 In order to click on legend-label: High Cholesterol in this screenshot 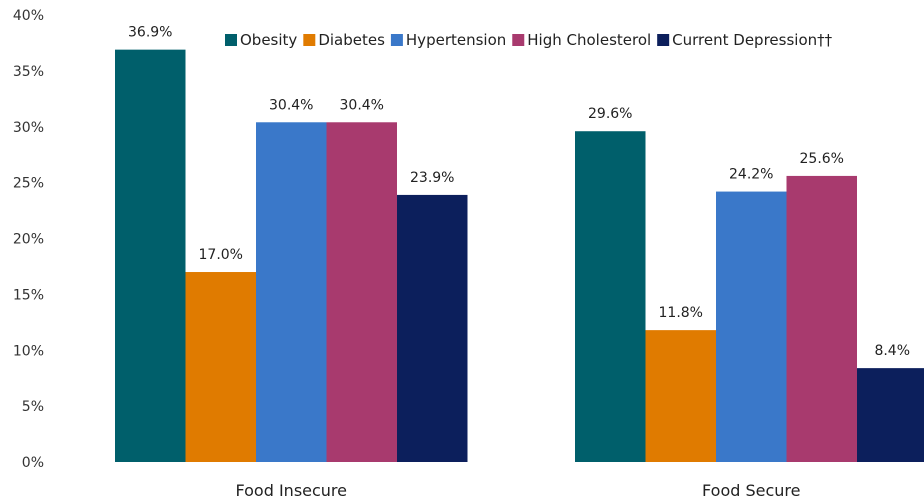, I will do `click(589, 40)`.